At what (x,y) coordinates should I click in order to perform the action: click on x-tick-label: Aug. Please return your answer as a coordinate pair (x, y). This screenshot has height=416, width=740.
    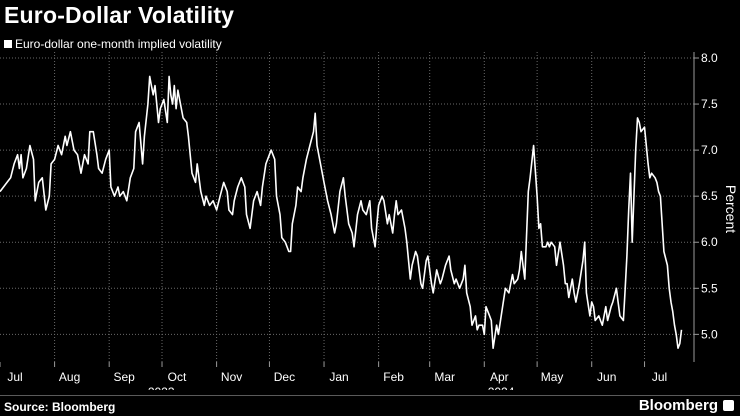
    Looking at the image, I should click on (69, 377).